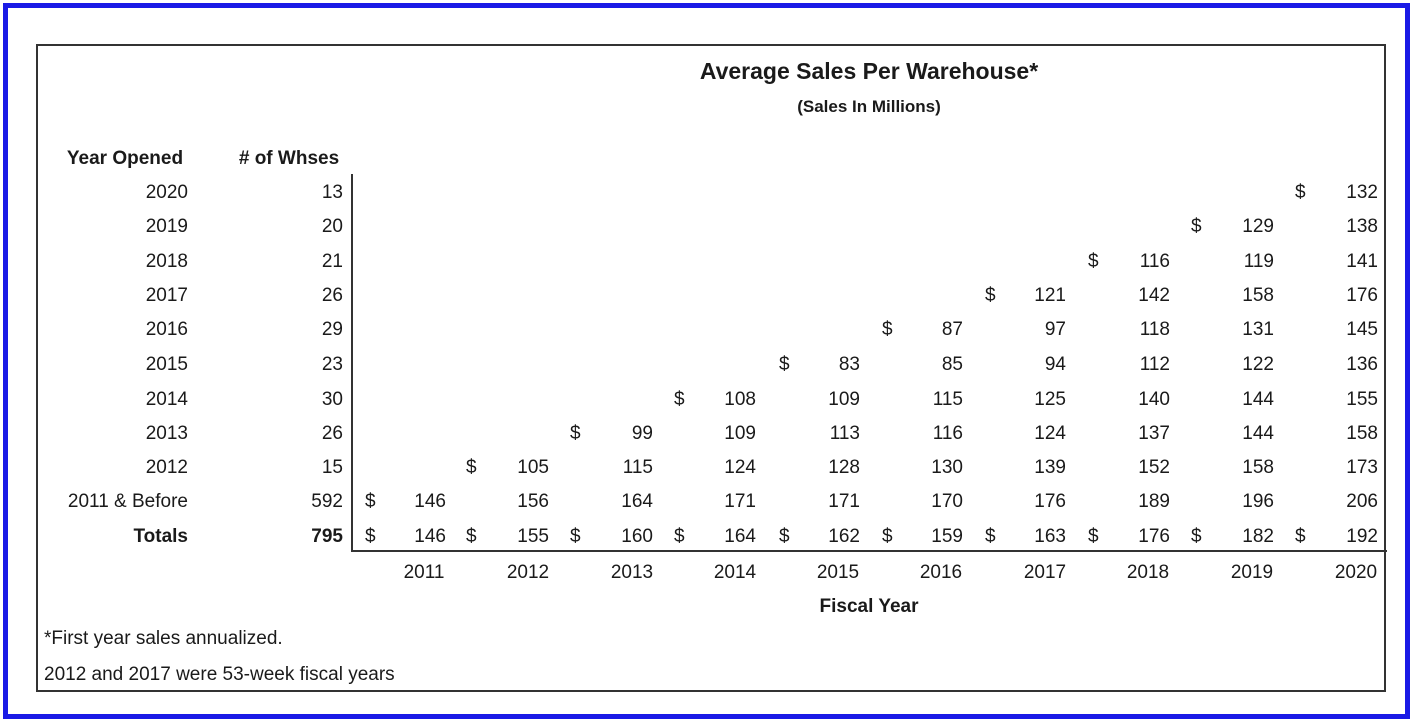  I want to click on row-year-opened: 2011 & Before, so click(127, 501).